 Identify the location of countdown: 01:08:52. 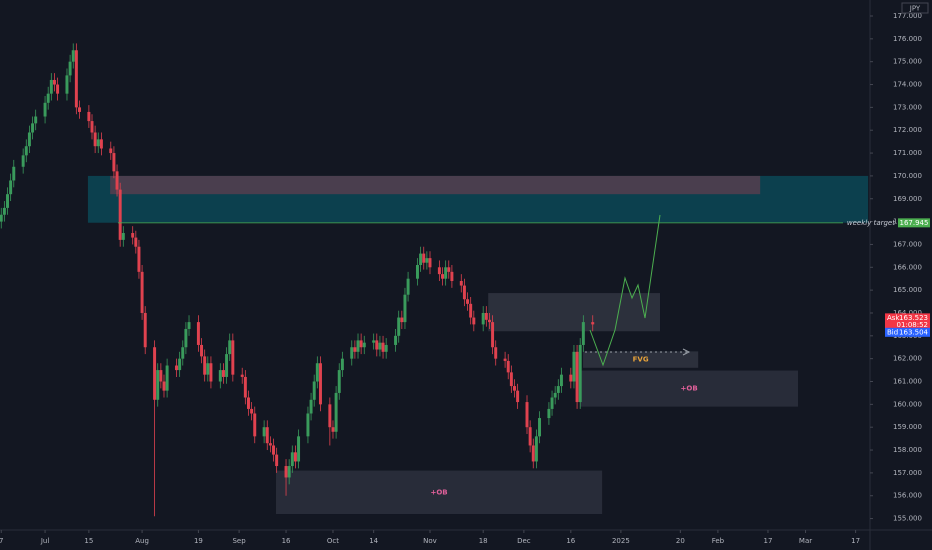
(912, 325).